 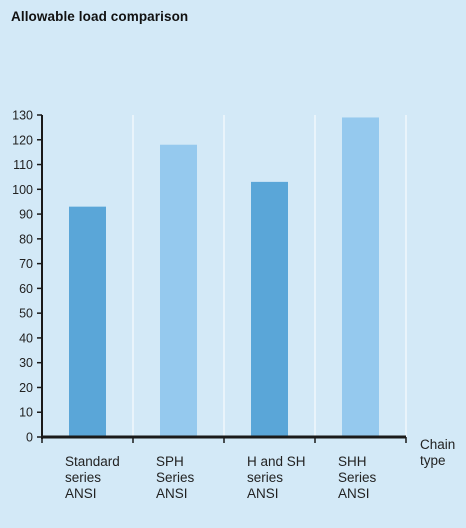 I want to click on y-tick-label-80: 80, so click(x=26, y=239).